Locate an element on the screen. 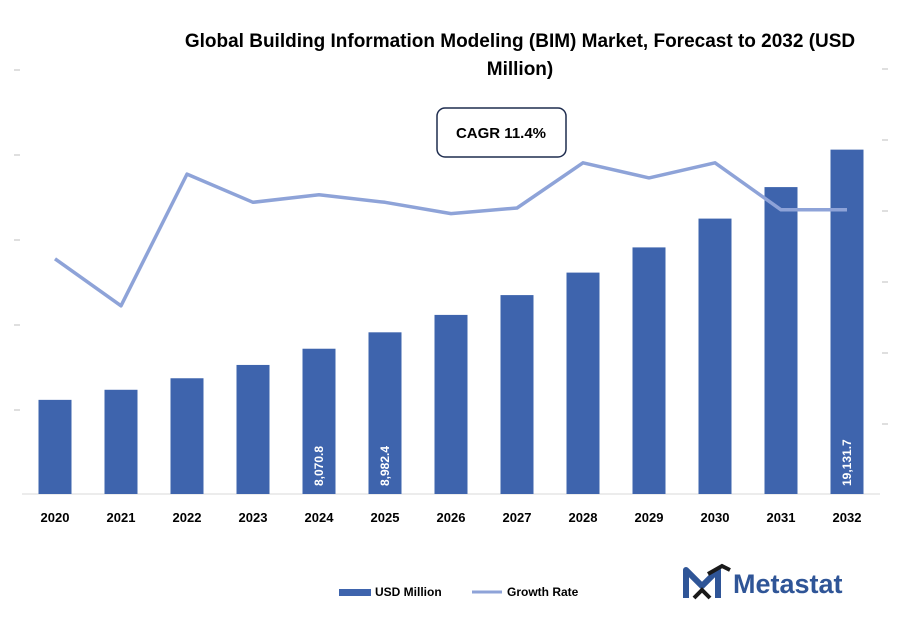 The width and height of the screenshot is (901, 625). cagr-callout-text: CAGR 11.4% is located at coordinates (501, 133).